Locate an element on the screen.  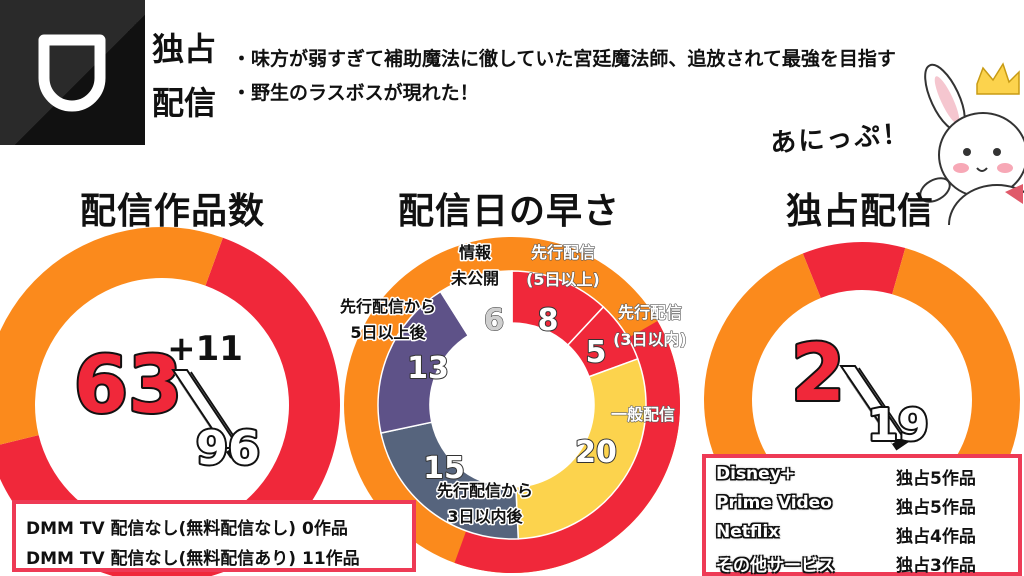
count-plus: +11 is located at coordinates (205, 349).